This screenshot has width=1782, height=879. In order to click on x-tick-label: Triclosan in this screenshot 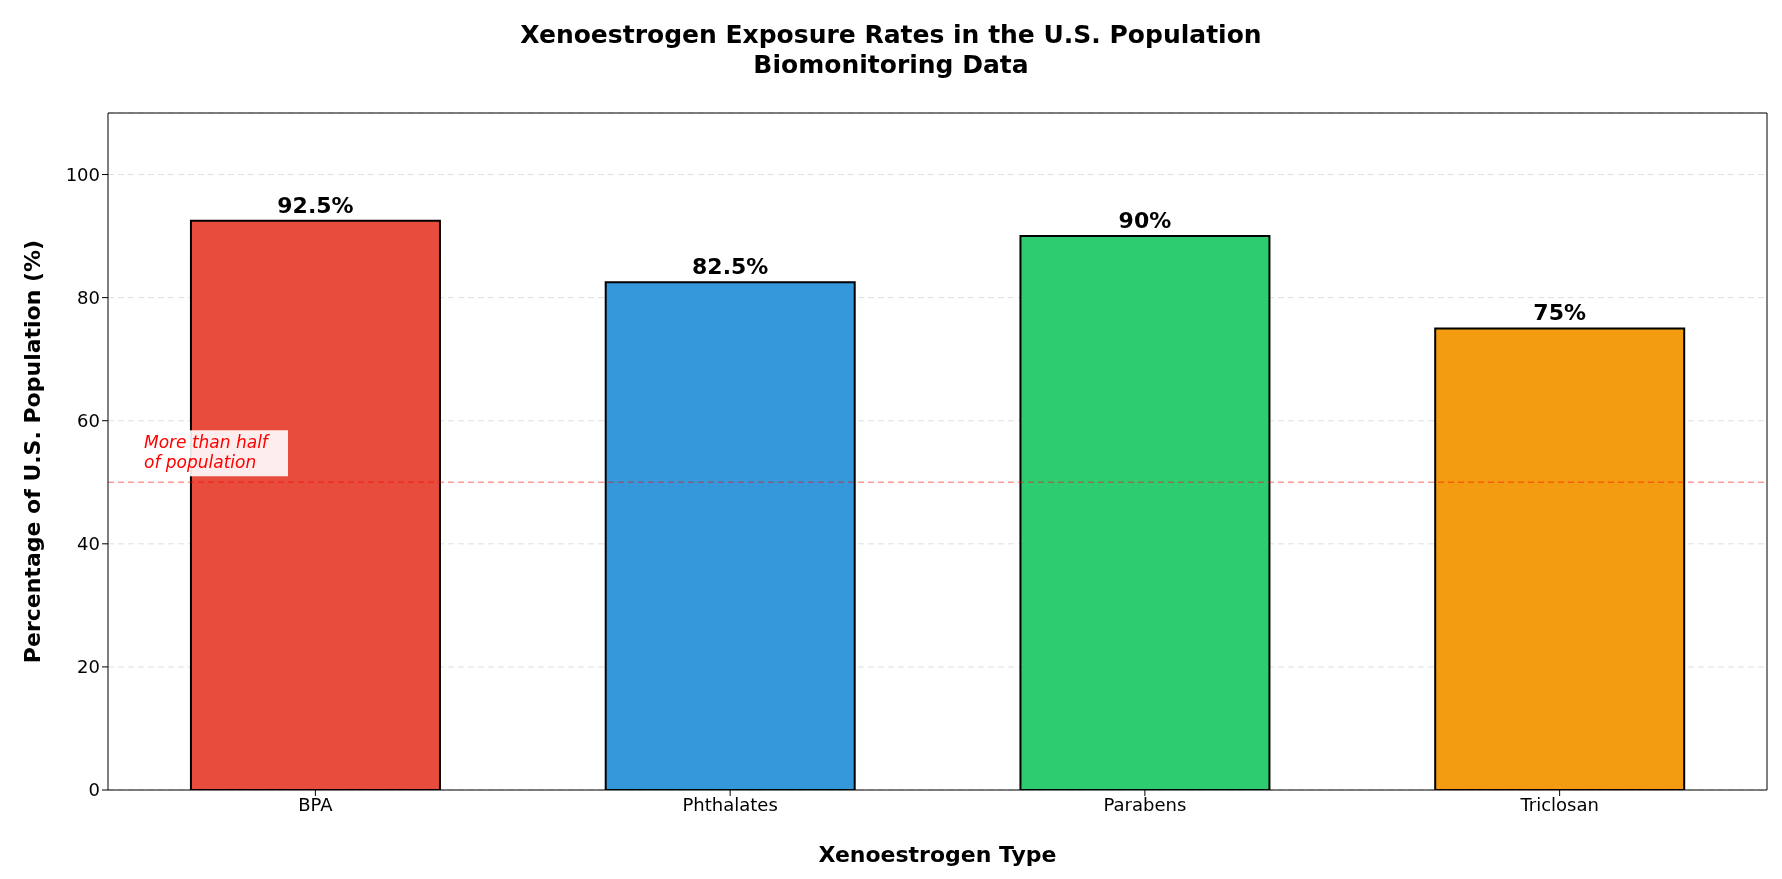, I will do `click(1559, 804)`.